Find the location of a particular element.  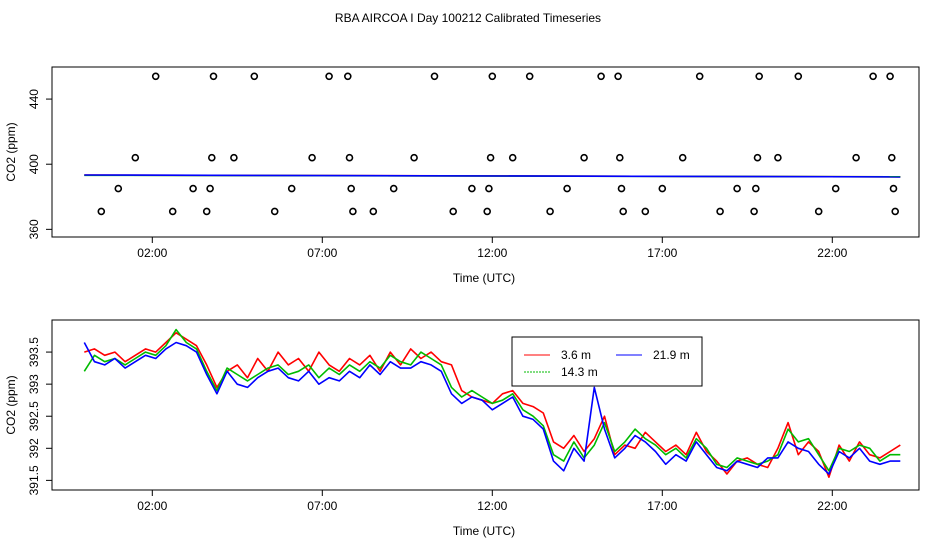

panel-bottom-y-label: CO2 (ppm) is located at coordinates (11, 404).